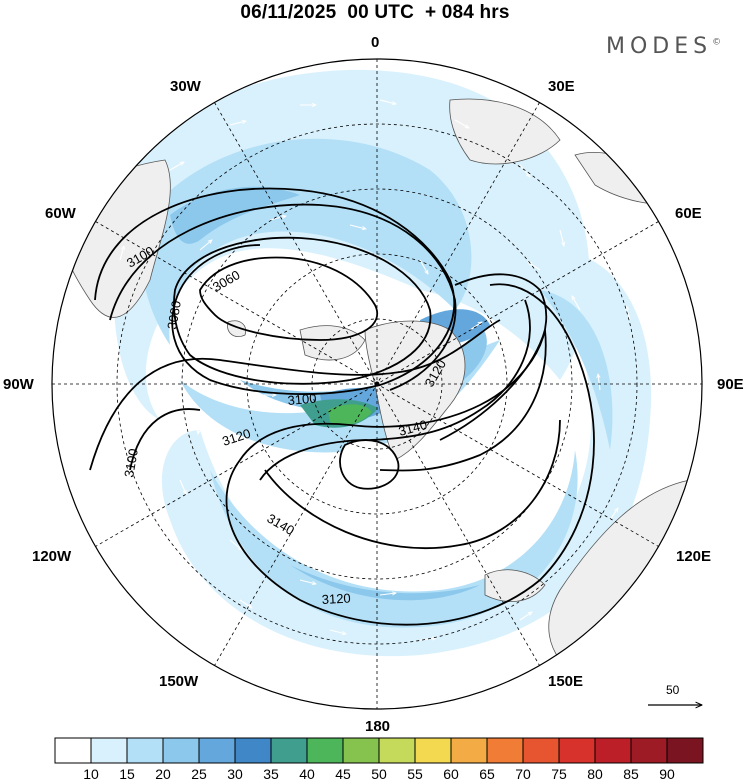 This screenshot has height=782, width=750. What do you see at coordinates (694, 556) in the screenshot?
I see `lon-label-120e: 120E` at bounding box center [694, 556].